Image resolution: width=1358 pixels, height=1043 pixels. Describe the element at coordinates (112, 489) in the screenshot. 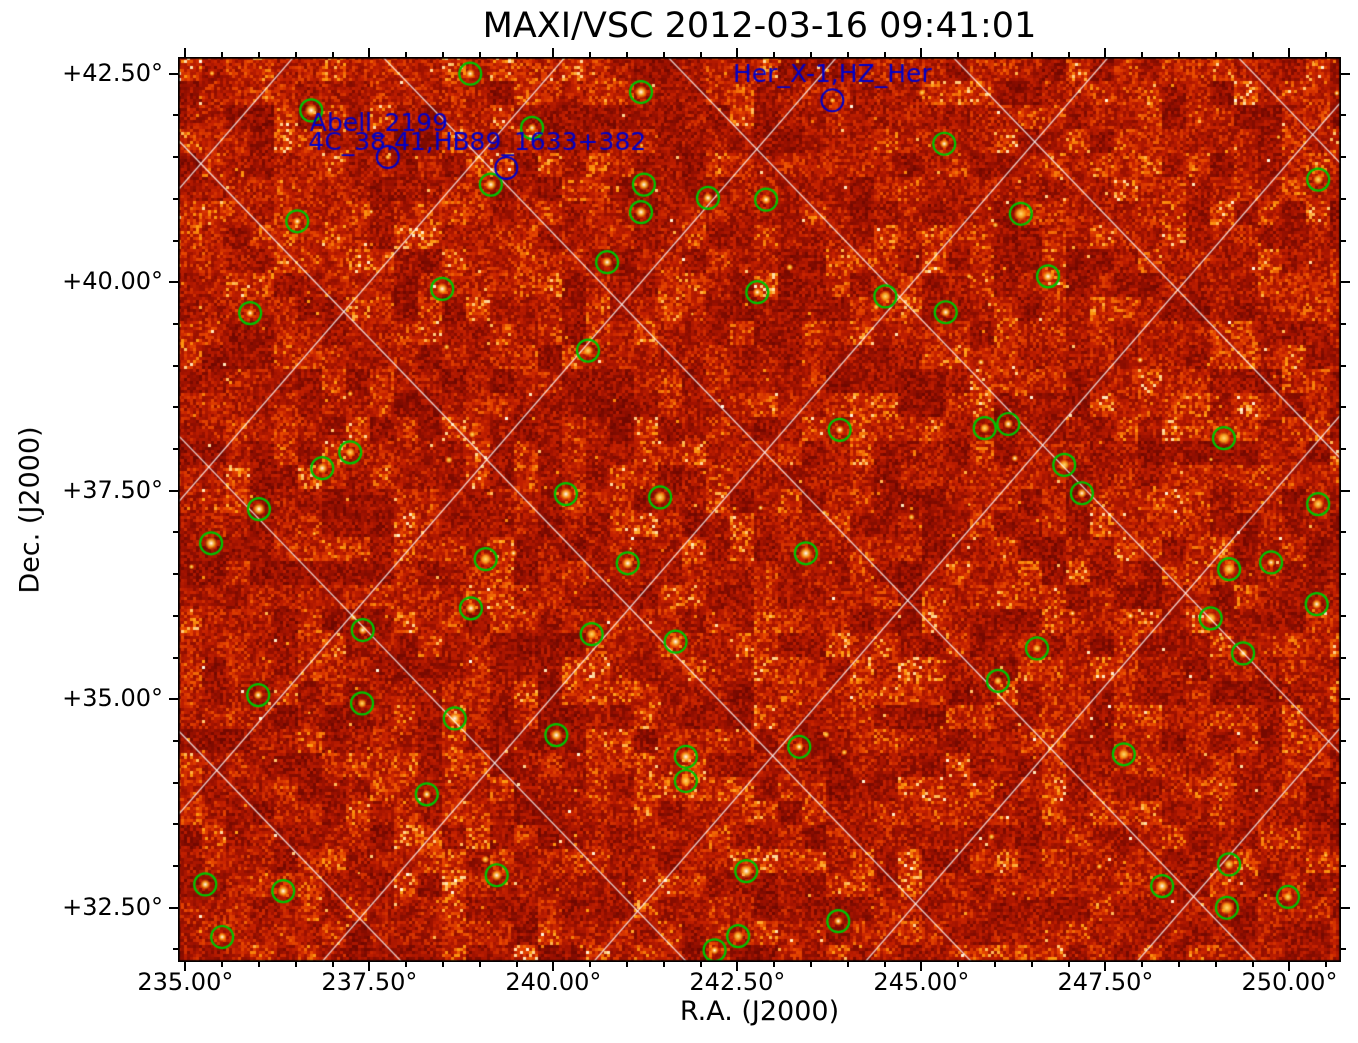

I see `y-tick-label: +37.50°` at that location.